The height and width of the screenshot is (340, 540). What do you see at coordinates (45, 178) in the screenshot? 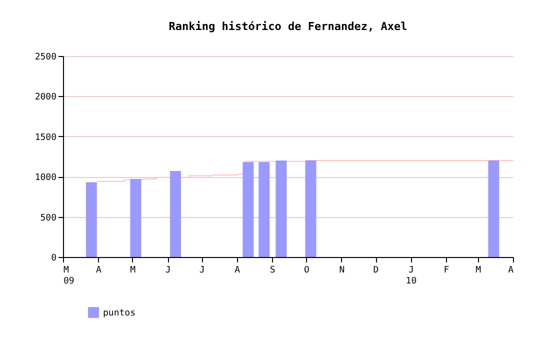
I see `y-tick-label: 1000` at bounding box center [45, 178].